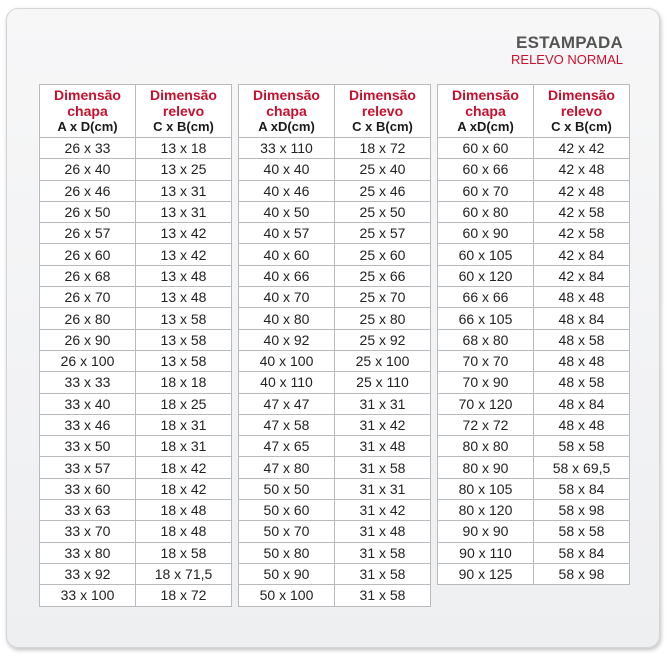 Image resolution: width=670 pixels, height=659 pixels. Describe the element at coordinates (382, 318) in the screenshot. I see `cell-relevo: 25 x 80` at that location.